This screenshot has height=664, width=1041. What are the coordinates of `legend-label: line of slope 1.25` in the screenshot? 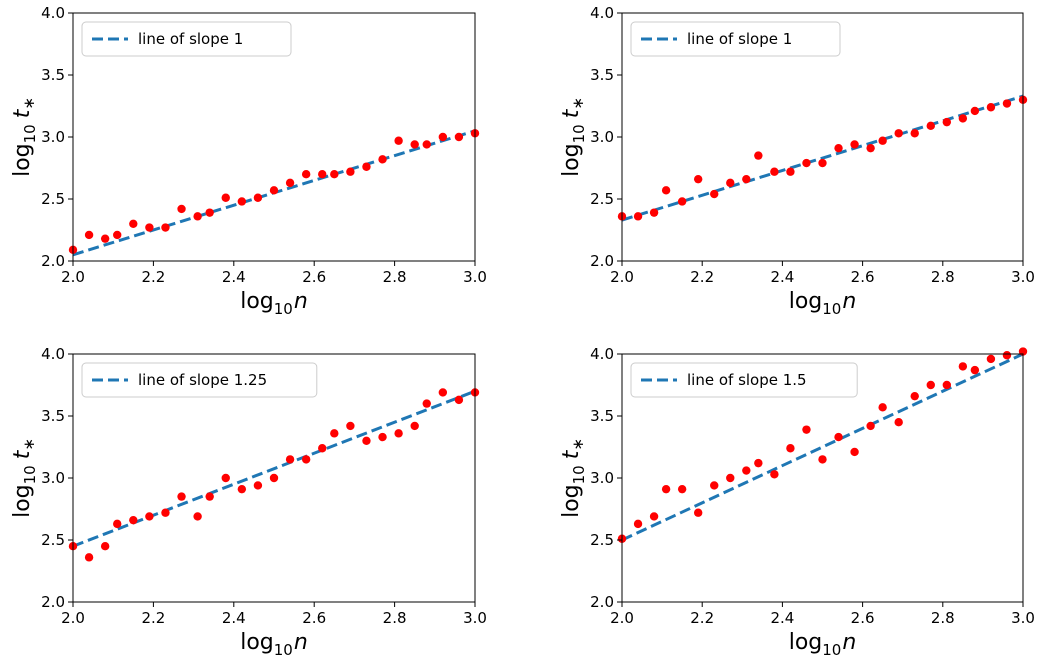 It's located at (202, 380).